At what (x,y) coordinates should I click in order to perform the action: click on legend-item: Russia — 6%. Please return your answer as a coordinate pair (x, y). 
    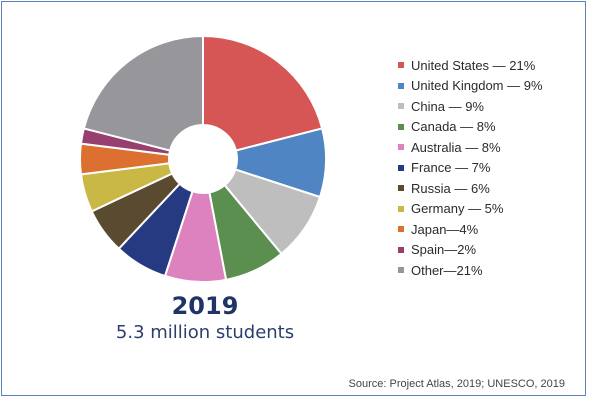
    Looking at the image, I should click on (470, 188).